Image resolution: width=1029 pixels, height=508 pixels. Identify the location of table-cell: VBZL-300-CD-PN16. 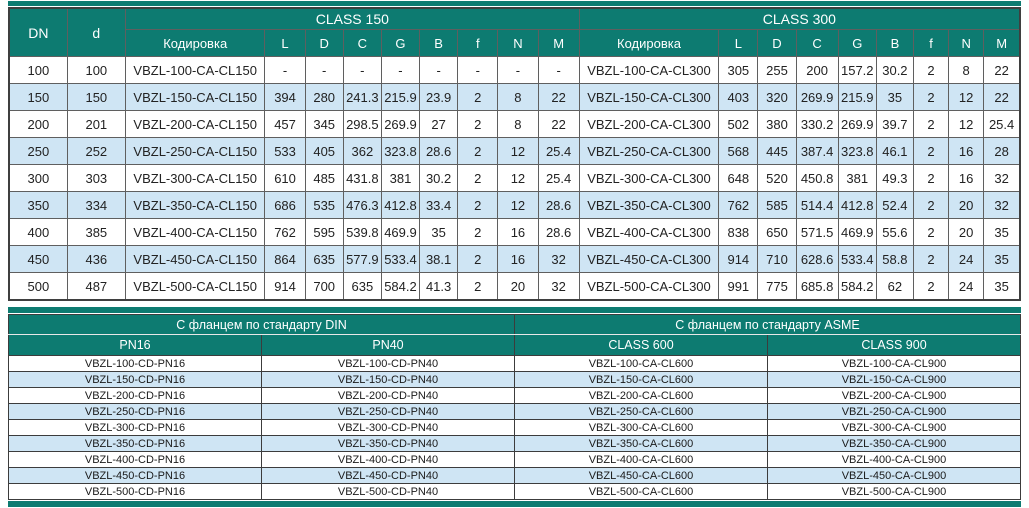
(135, 427).